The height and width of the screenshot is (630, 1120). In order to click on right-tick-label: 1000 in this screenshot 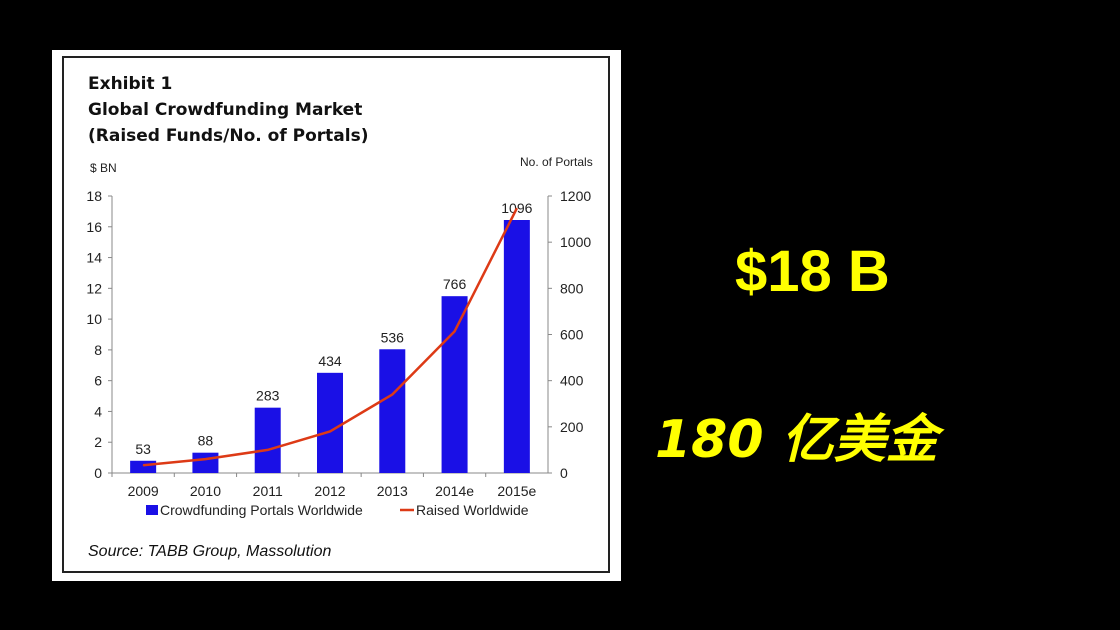, I will do `click(575, 242)`.